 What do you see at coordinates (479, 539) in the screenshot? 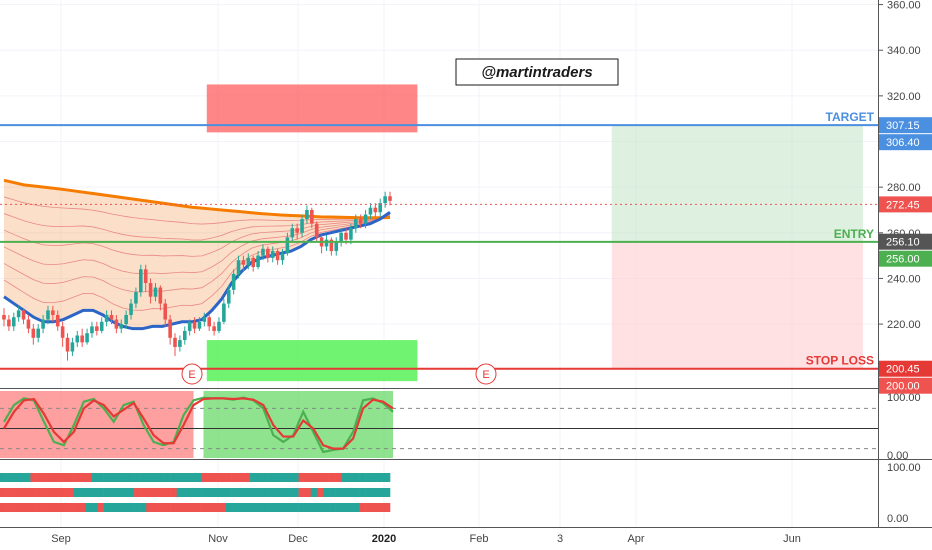
I see `x-tick-label: Feb` at bounding box center [479, 539].